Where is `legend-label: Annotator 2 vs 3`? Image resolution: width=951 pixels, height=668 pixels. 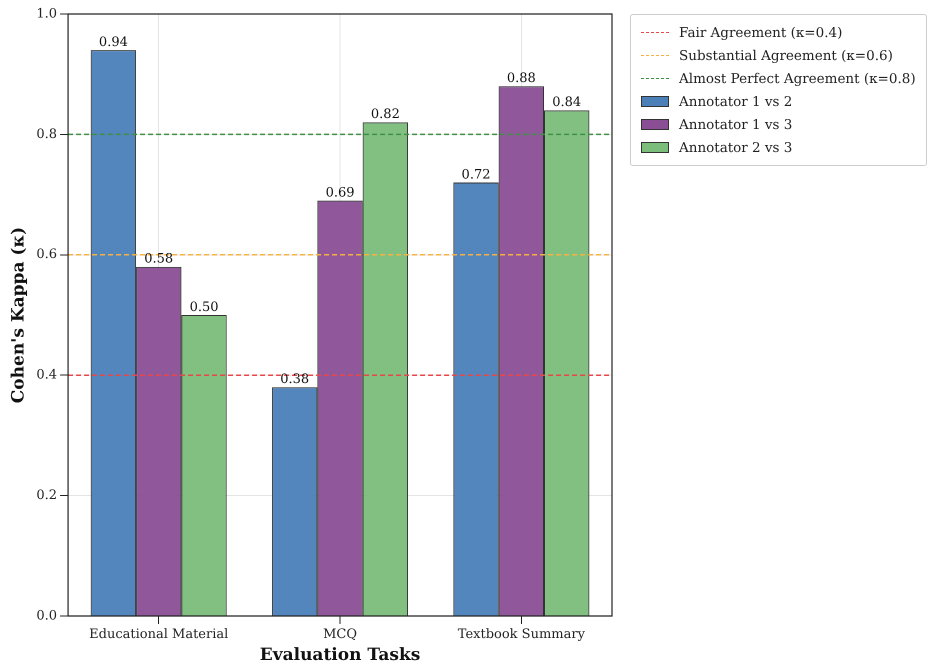 legend-label: Annotator 2 vs 3 is located at coordinates (735, 148).